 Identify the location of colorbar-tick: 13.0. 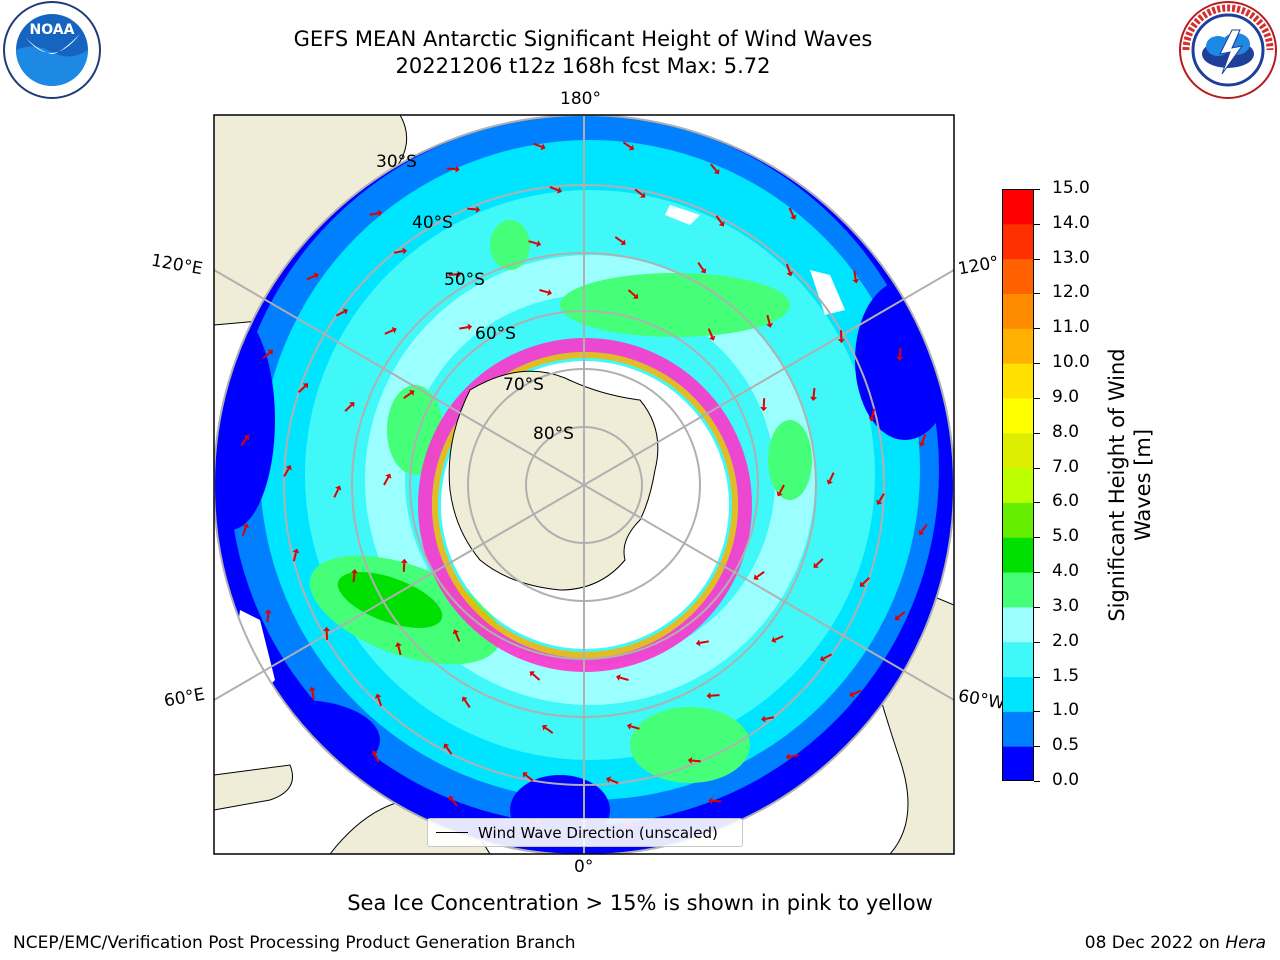
(1071, 257).